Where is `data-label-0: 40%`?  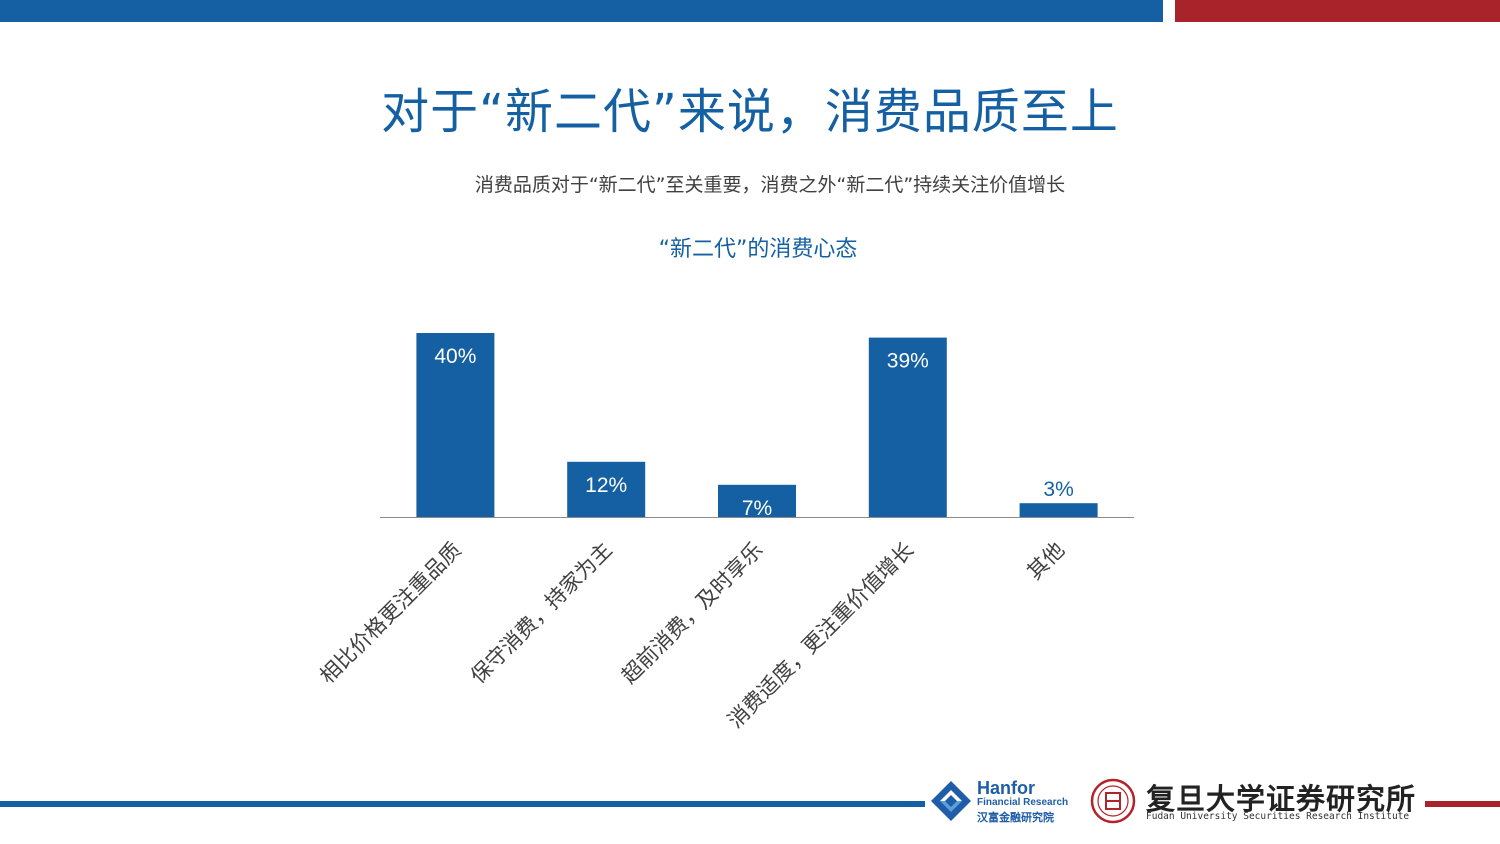 data-label-0: 40% is located at coordinates (455, 356).